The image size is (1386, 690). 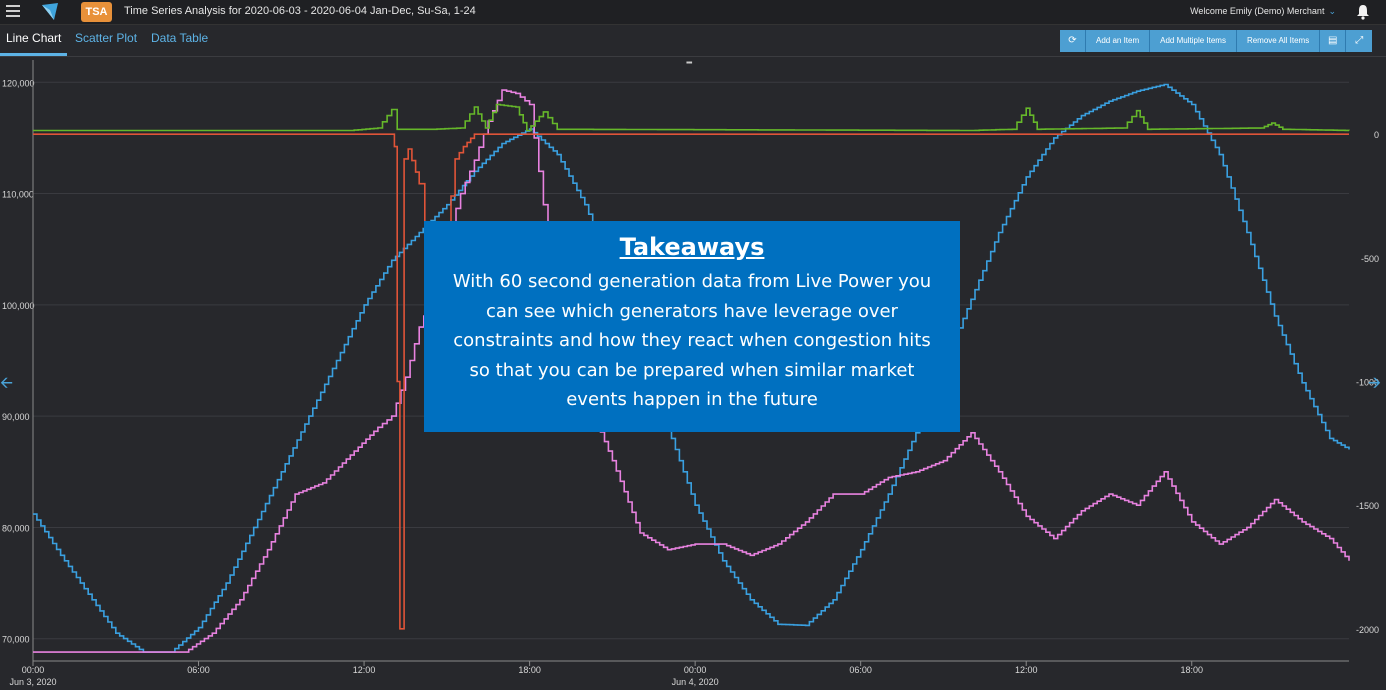 I want to click on y-left-tick-label: 100,000, so click(x=18, y=306).